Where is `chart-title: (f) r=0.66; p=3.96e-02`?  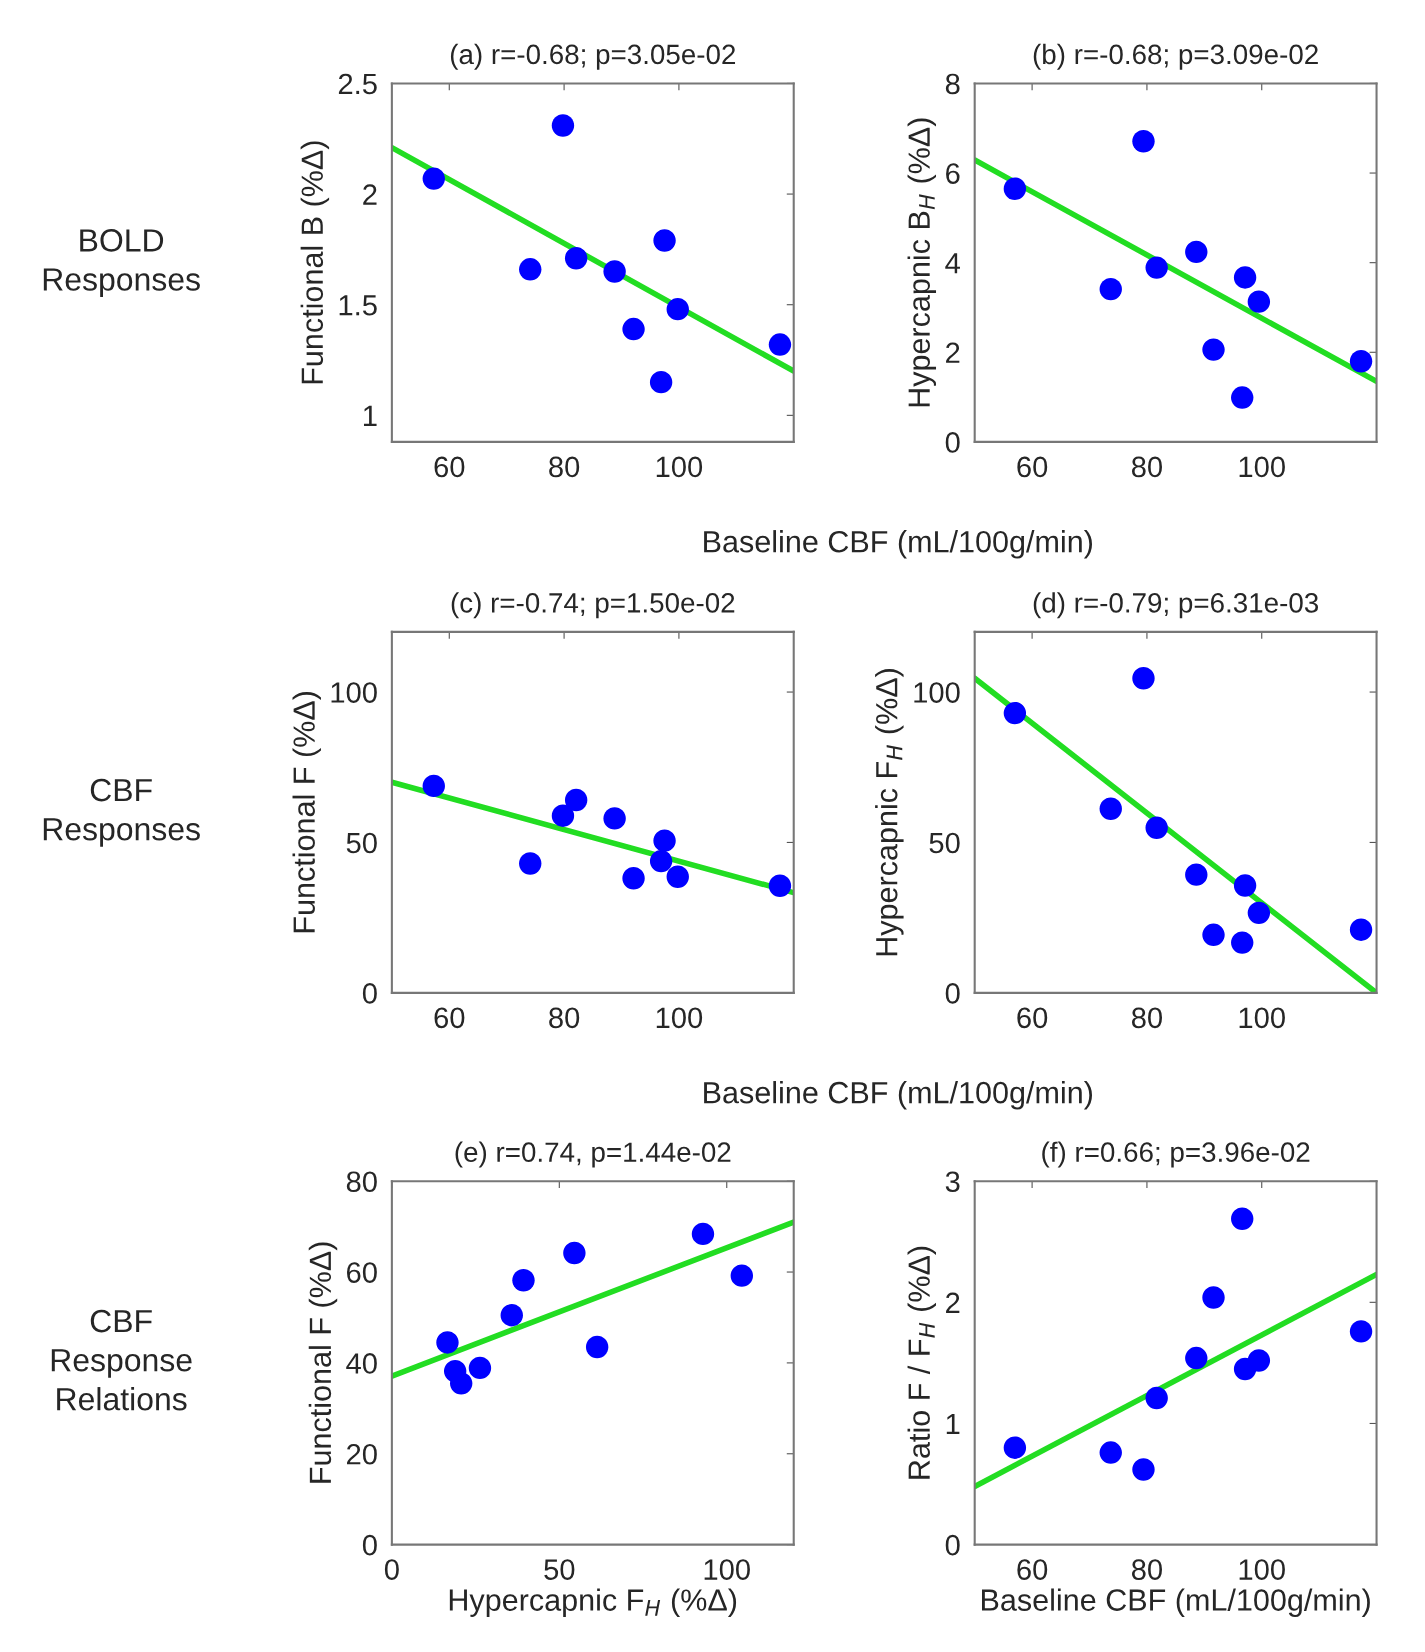
chart-title: (f) r=0.66; p=3.96e-02 is located at coordinates (1176, 1154).